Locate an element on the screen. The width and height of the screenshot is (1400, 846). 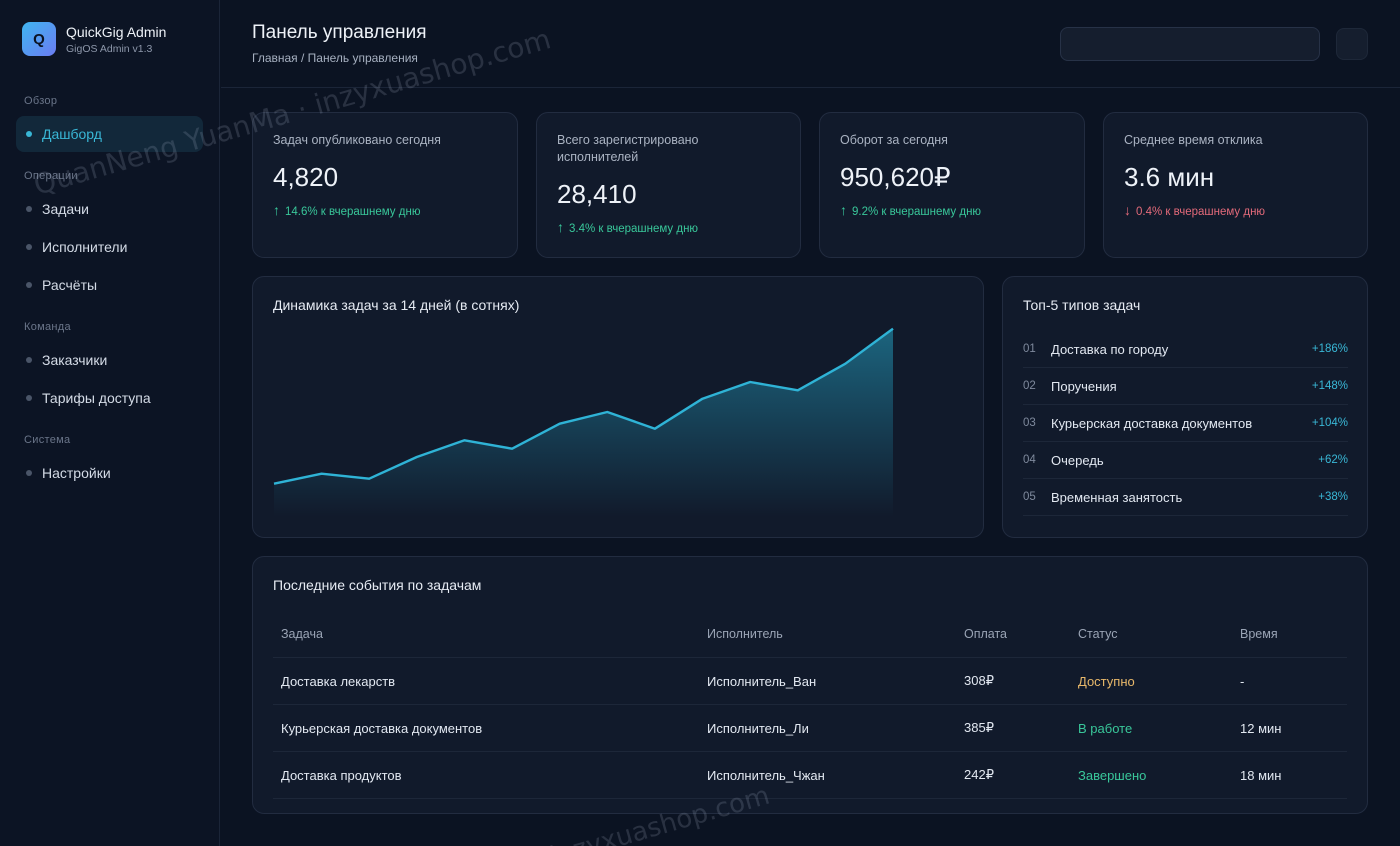
sidebar-item-workers: Исполнители is located at coordinates (109, 247).